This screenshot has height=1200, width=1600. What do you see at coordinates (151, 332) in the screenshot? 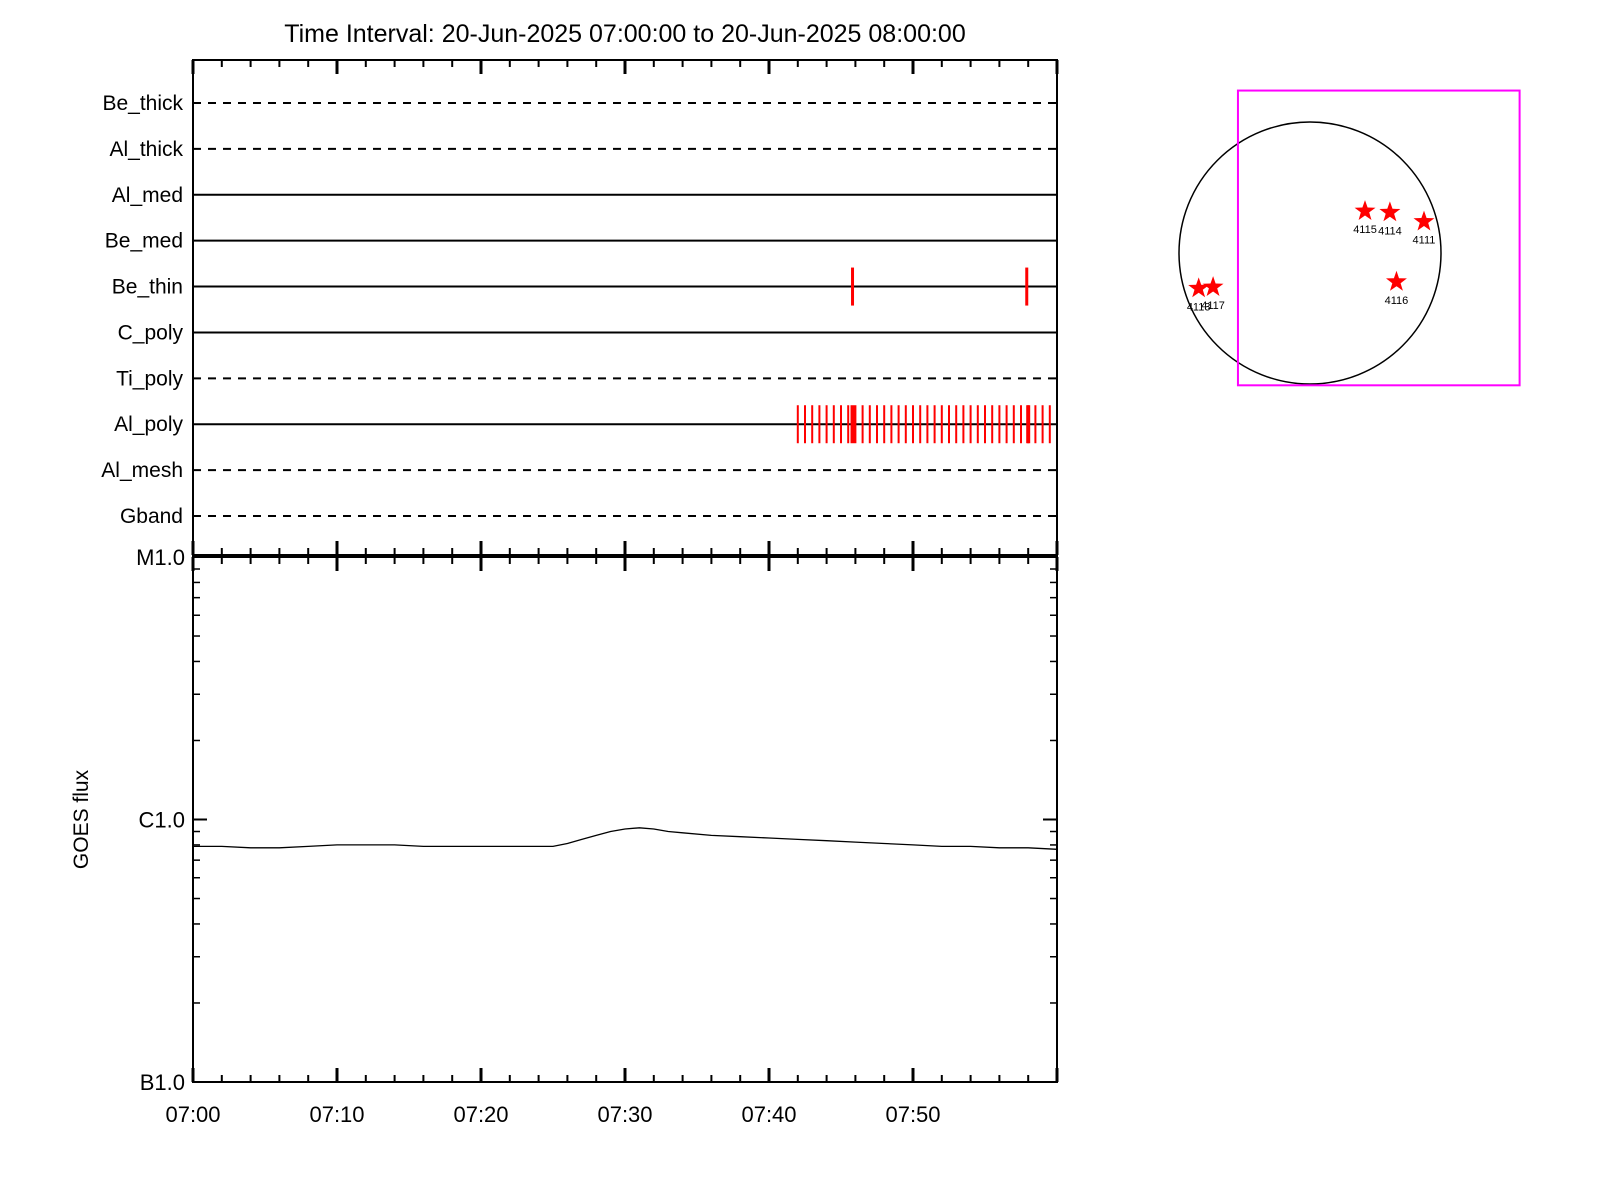
I see `filter-row-label: C_poly` at bounding box center [151, 332].